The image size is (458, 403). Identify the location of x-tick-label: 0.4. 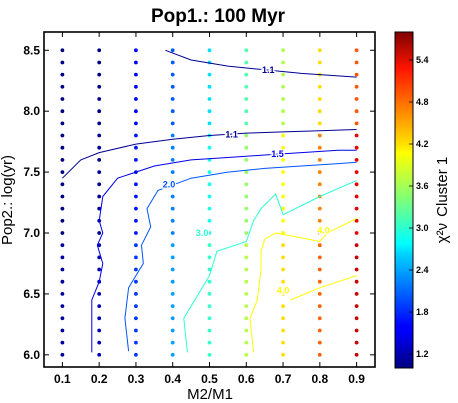
(172, 379).